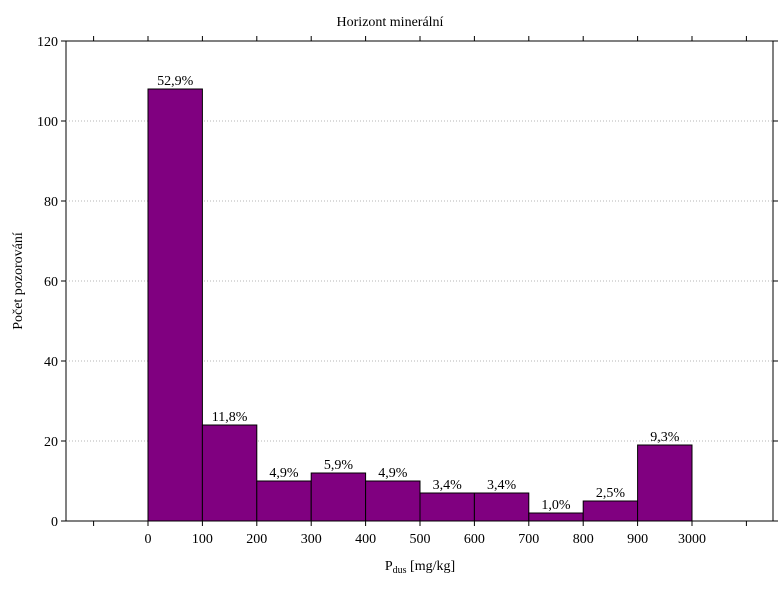  Describe the element at coordinates (54, 522) in the screenshot. I see `y-tick-label: 0` at that location.